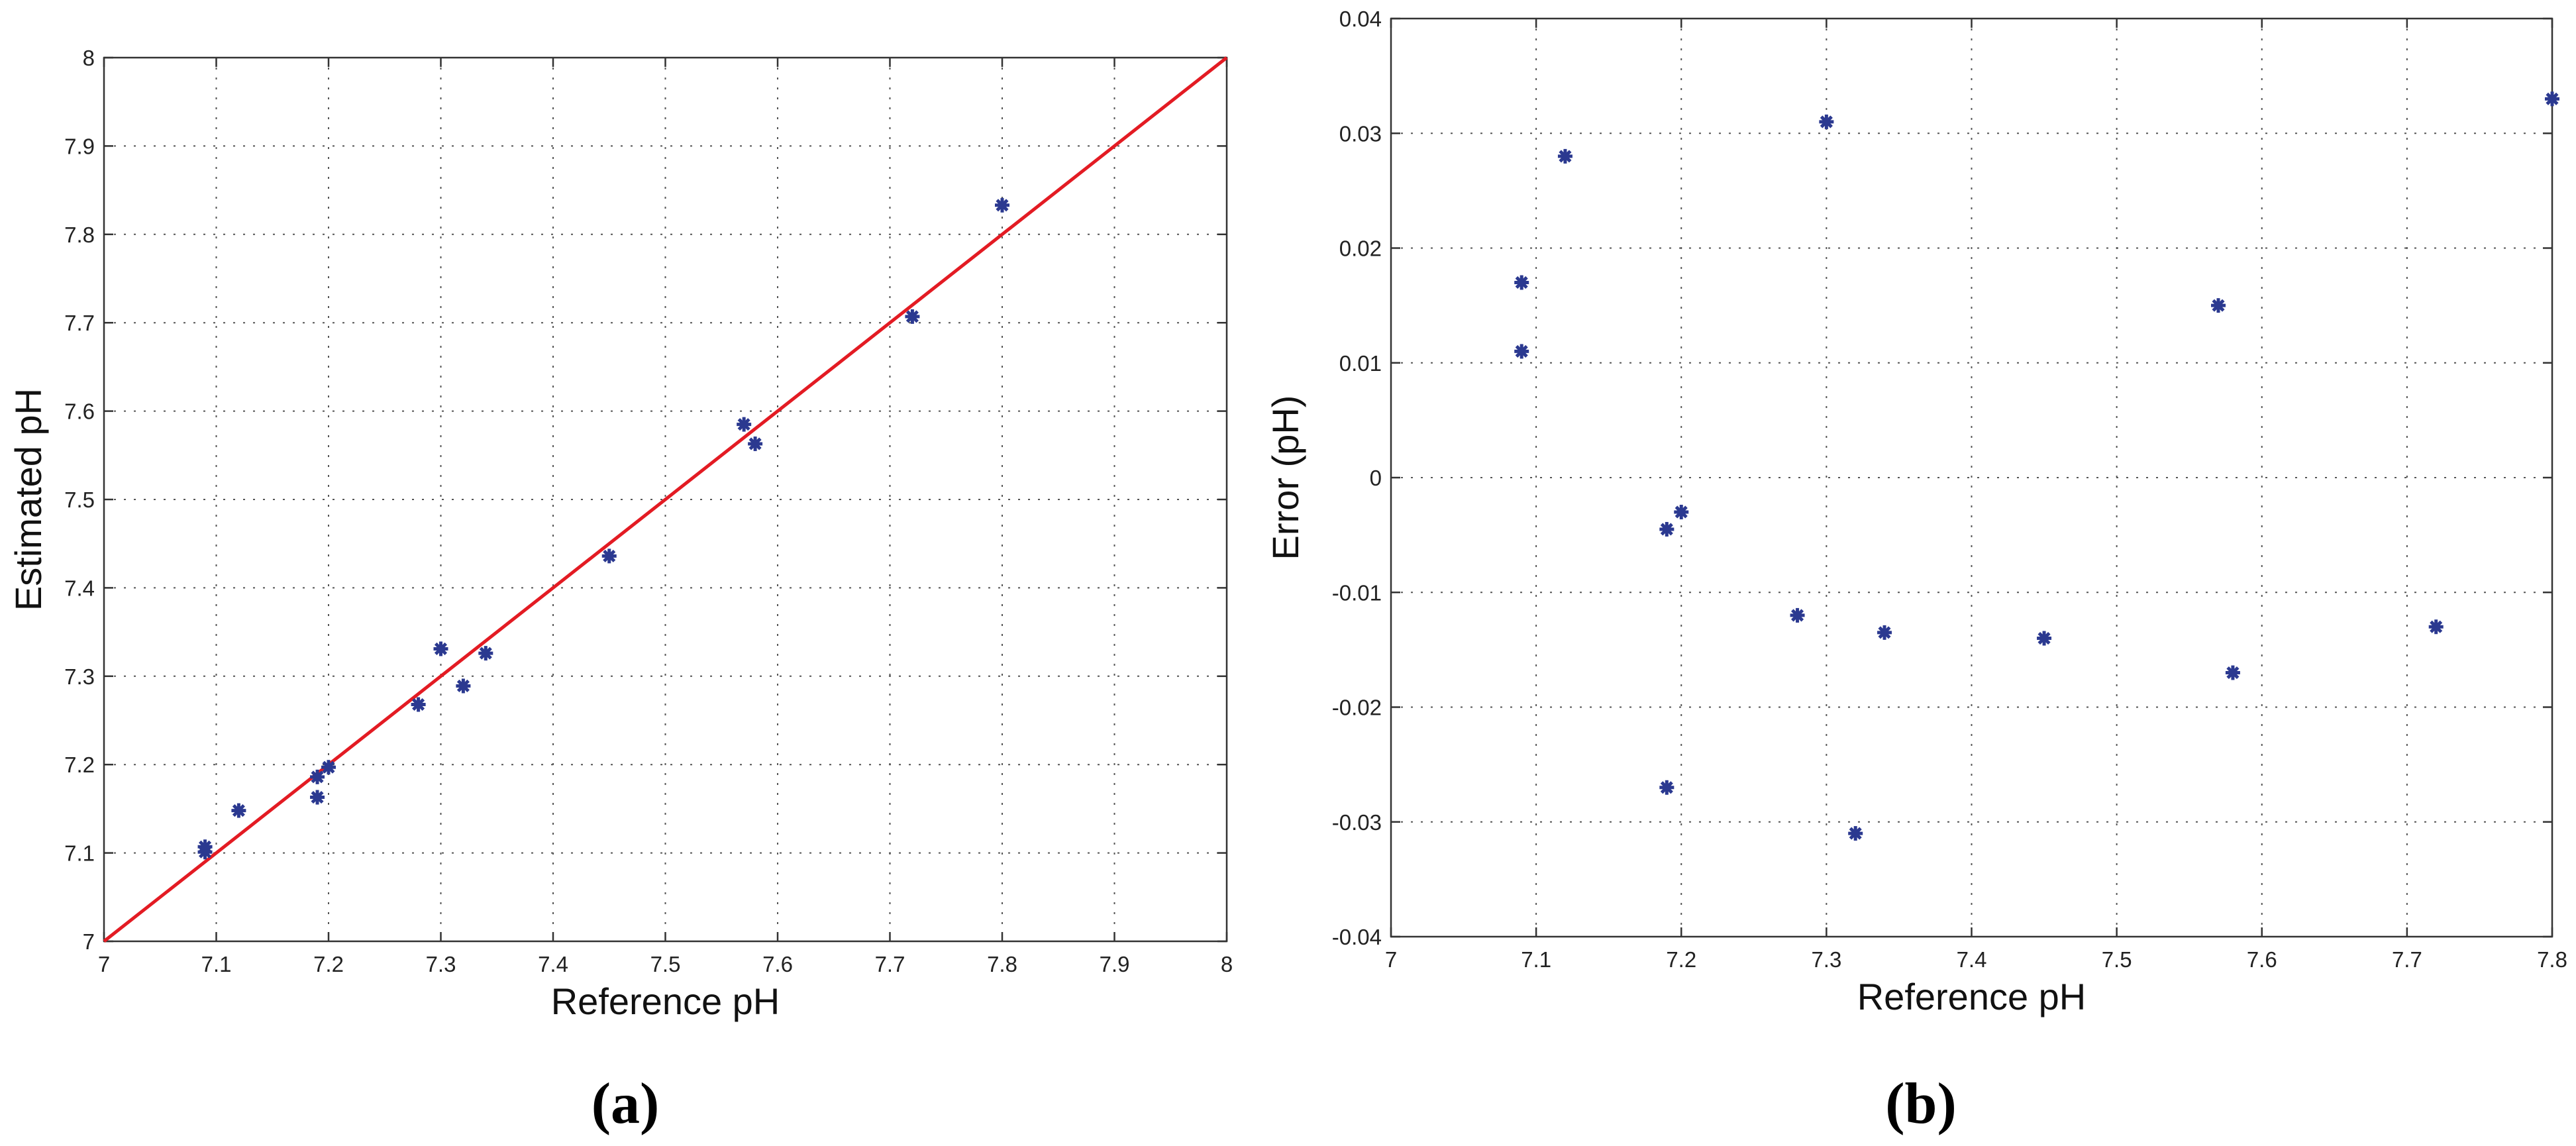 This screenshot has height=1146, width=2576. What do you see at coordinates (1376, 478) in the screenshot?
I see `chart1-y-tick-label: 0` at bounding box center [1376, 478].